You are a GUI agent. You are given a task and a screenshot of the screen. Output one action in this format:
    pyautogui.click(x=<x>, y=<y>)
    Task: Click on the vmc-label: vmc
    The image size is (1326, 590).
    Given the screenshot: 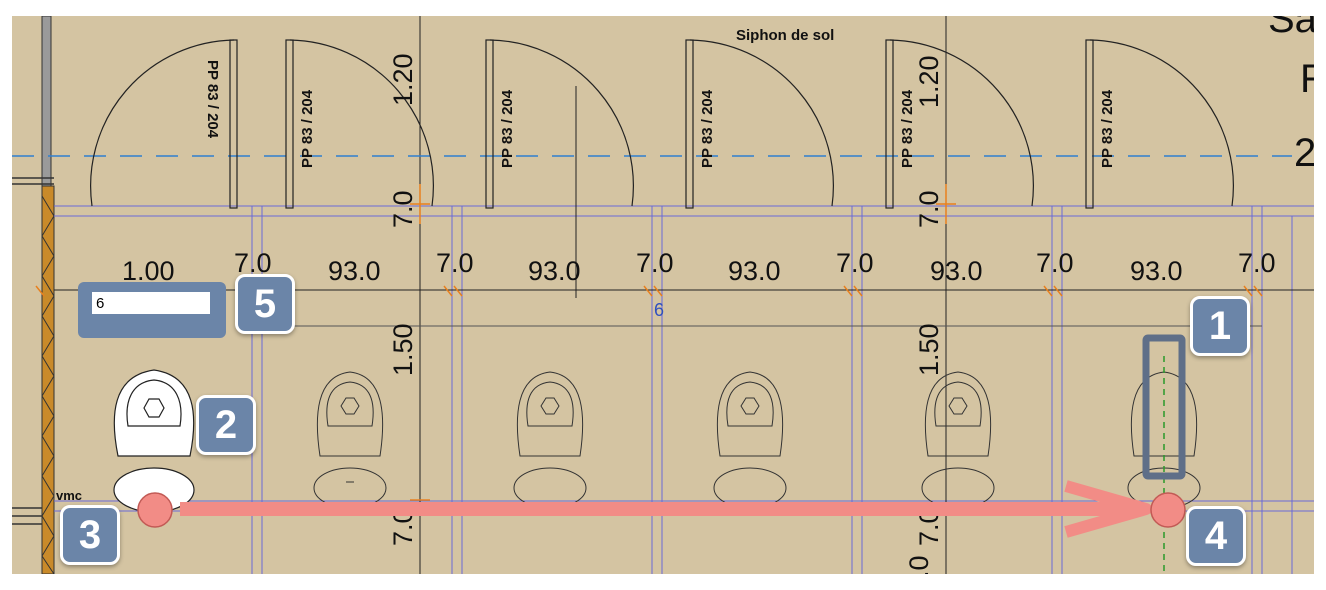 What is the action you would take?
    pyautogui.click(x=69, y=495)
    